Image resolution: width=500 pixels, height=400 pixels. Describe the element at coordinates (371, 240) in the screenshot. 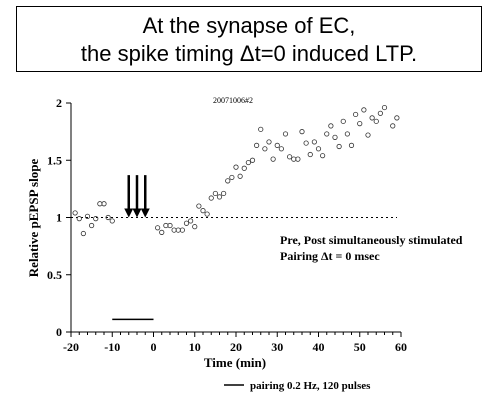

I see `annotation-line-1: Pre, Post simultaneously stimulated` at that location.